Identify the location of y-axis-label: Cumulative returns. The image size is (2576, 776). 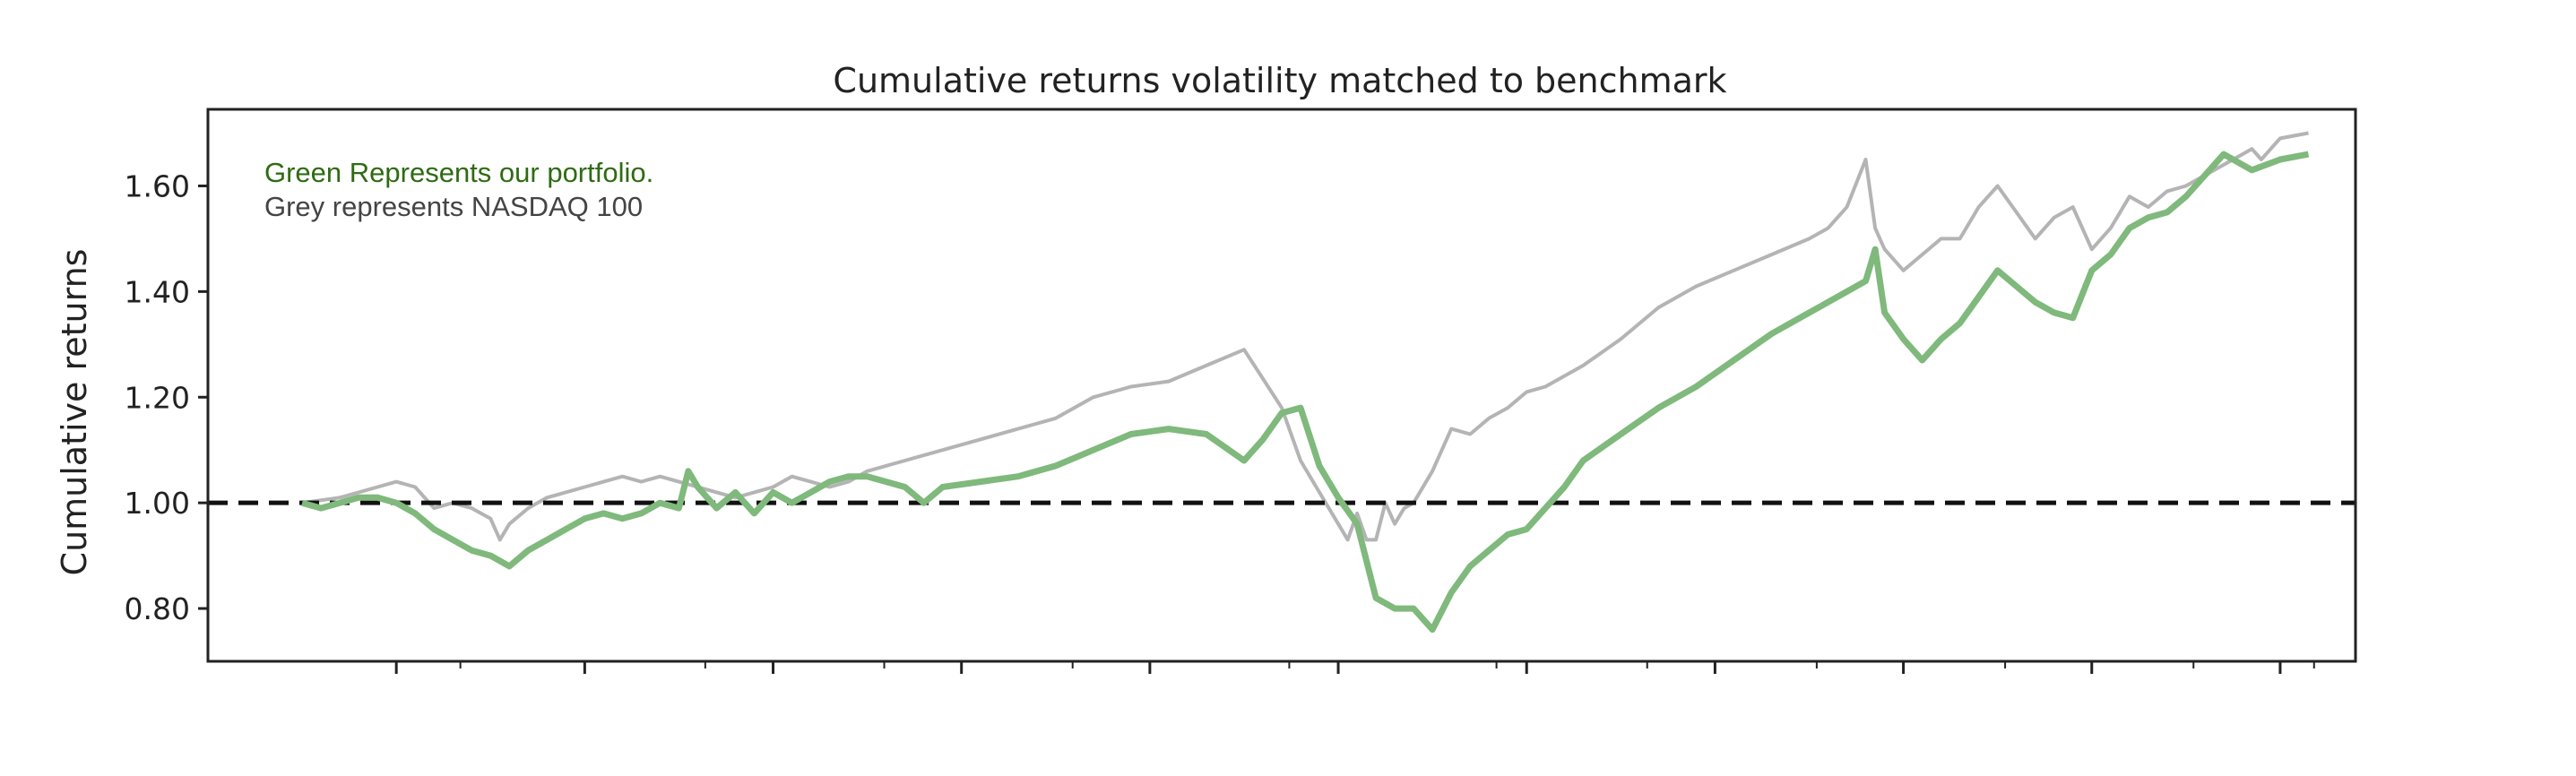
(74, 412).